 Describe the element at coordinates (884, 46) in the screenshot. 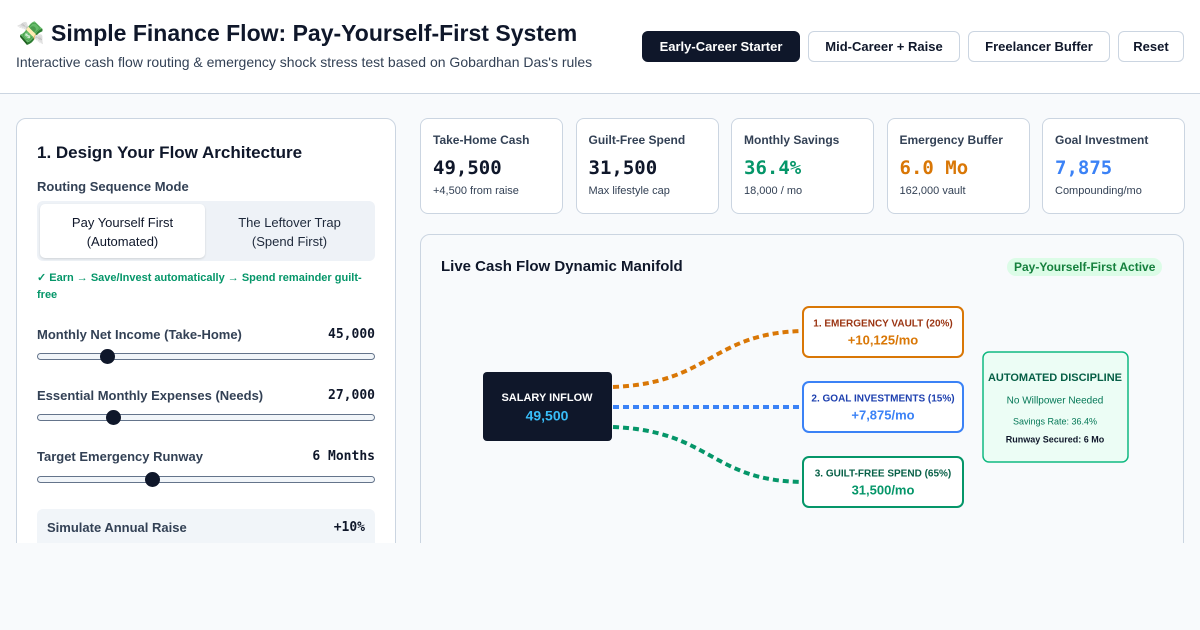

I see `preset-button: Mid-Career + Raise` at that location.